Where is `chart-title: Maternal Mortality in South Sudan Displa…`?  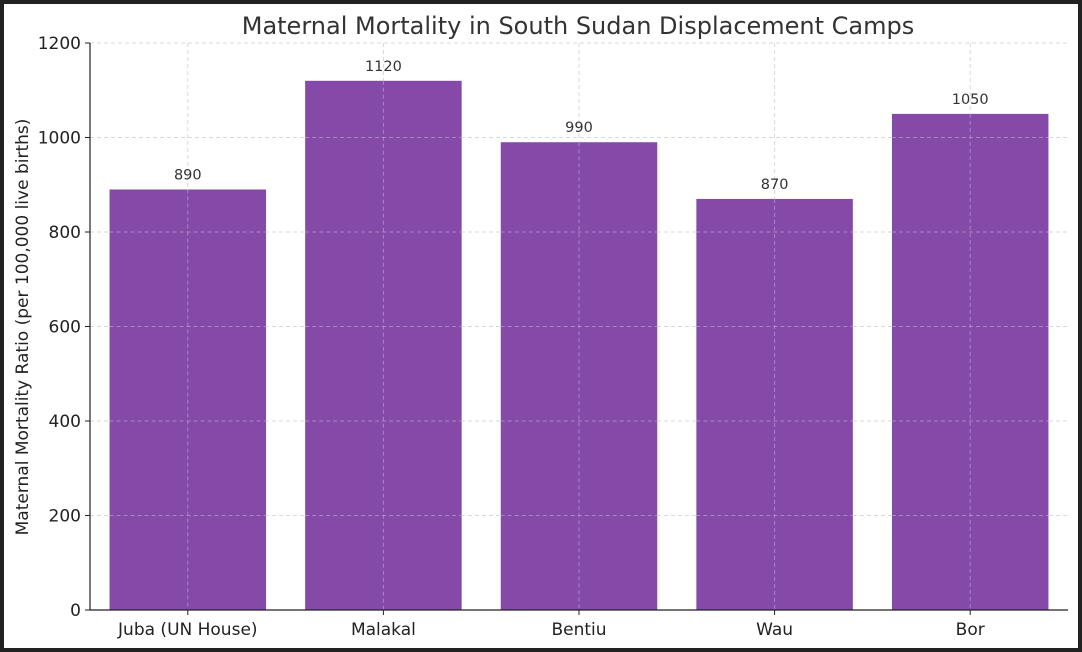 chart-title: Maternal Mortality in South Sudan Displa… is located at coordinates (578, 26).